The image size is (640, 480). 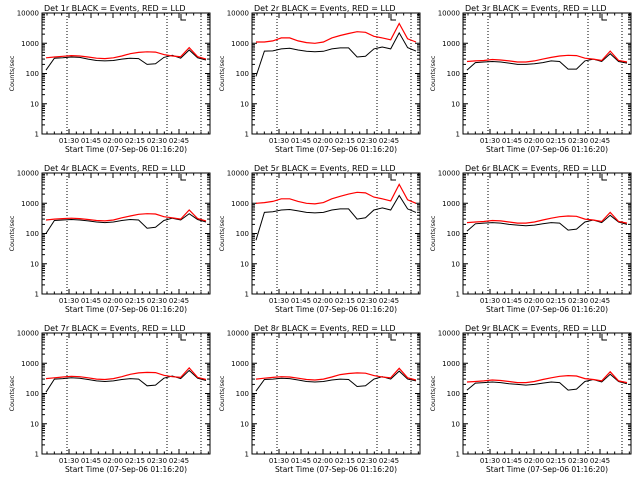 What do you see at coordinates (325, 328) in the screenshot?
I see `panel-title: Det 8r BLACK = Events, RED = LLD` at bounding box center [325, 328].